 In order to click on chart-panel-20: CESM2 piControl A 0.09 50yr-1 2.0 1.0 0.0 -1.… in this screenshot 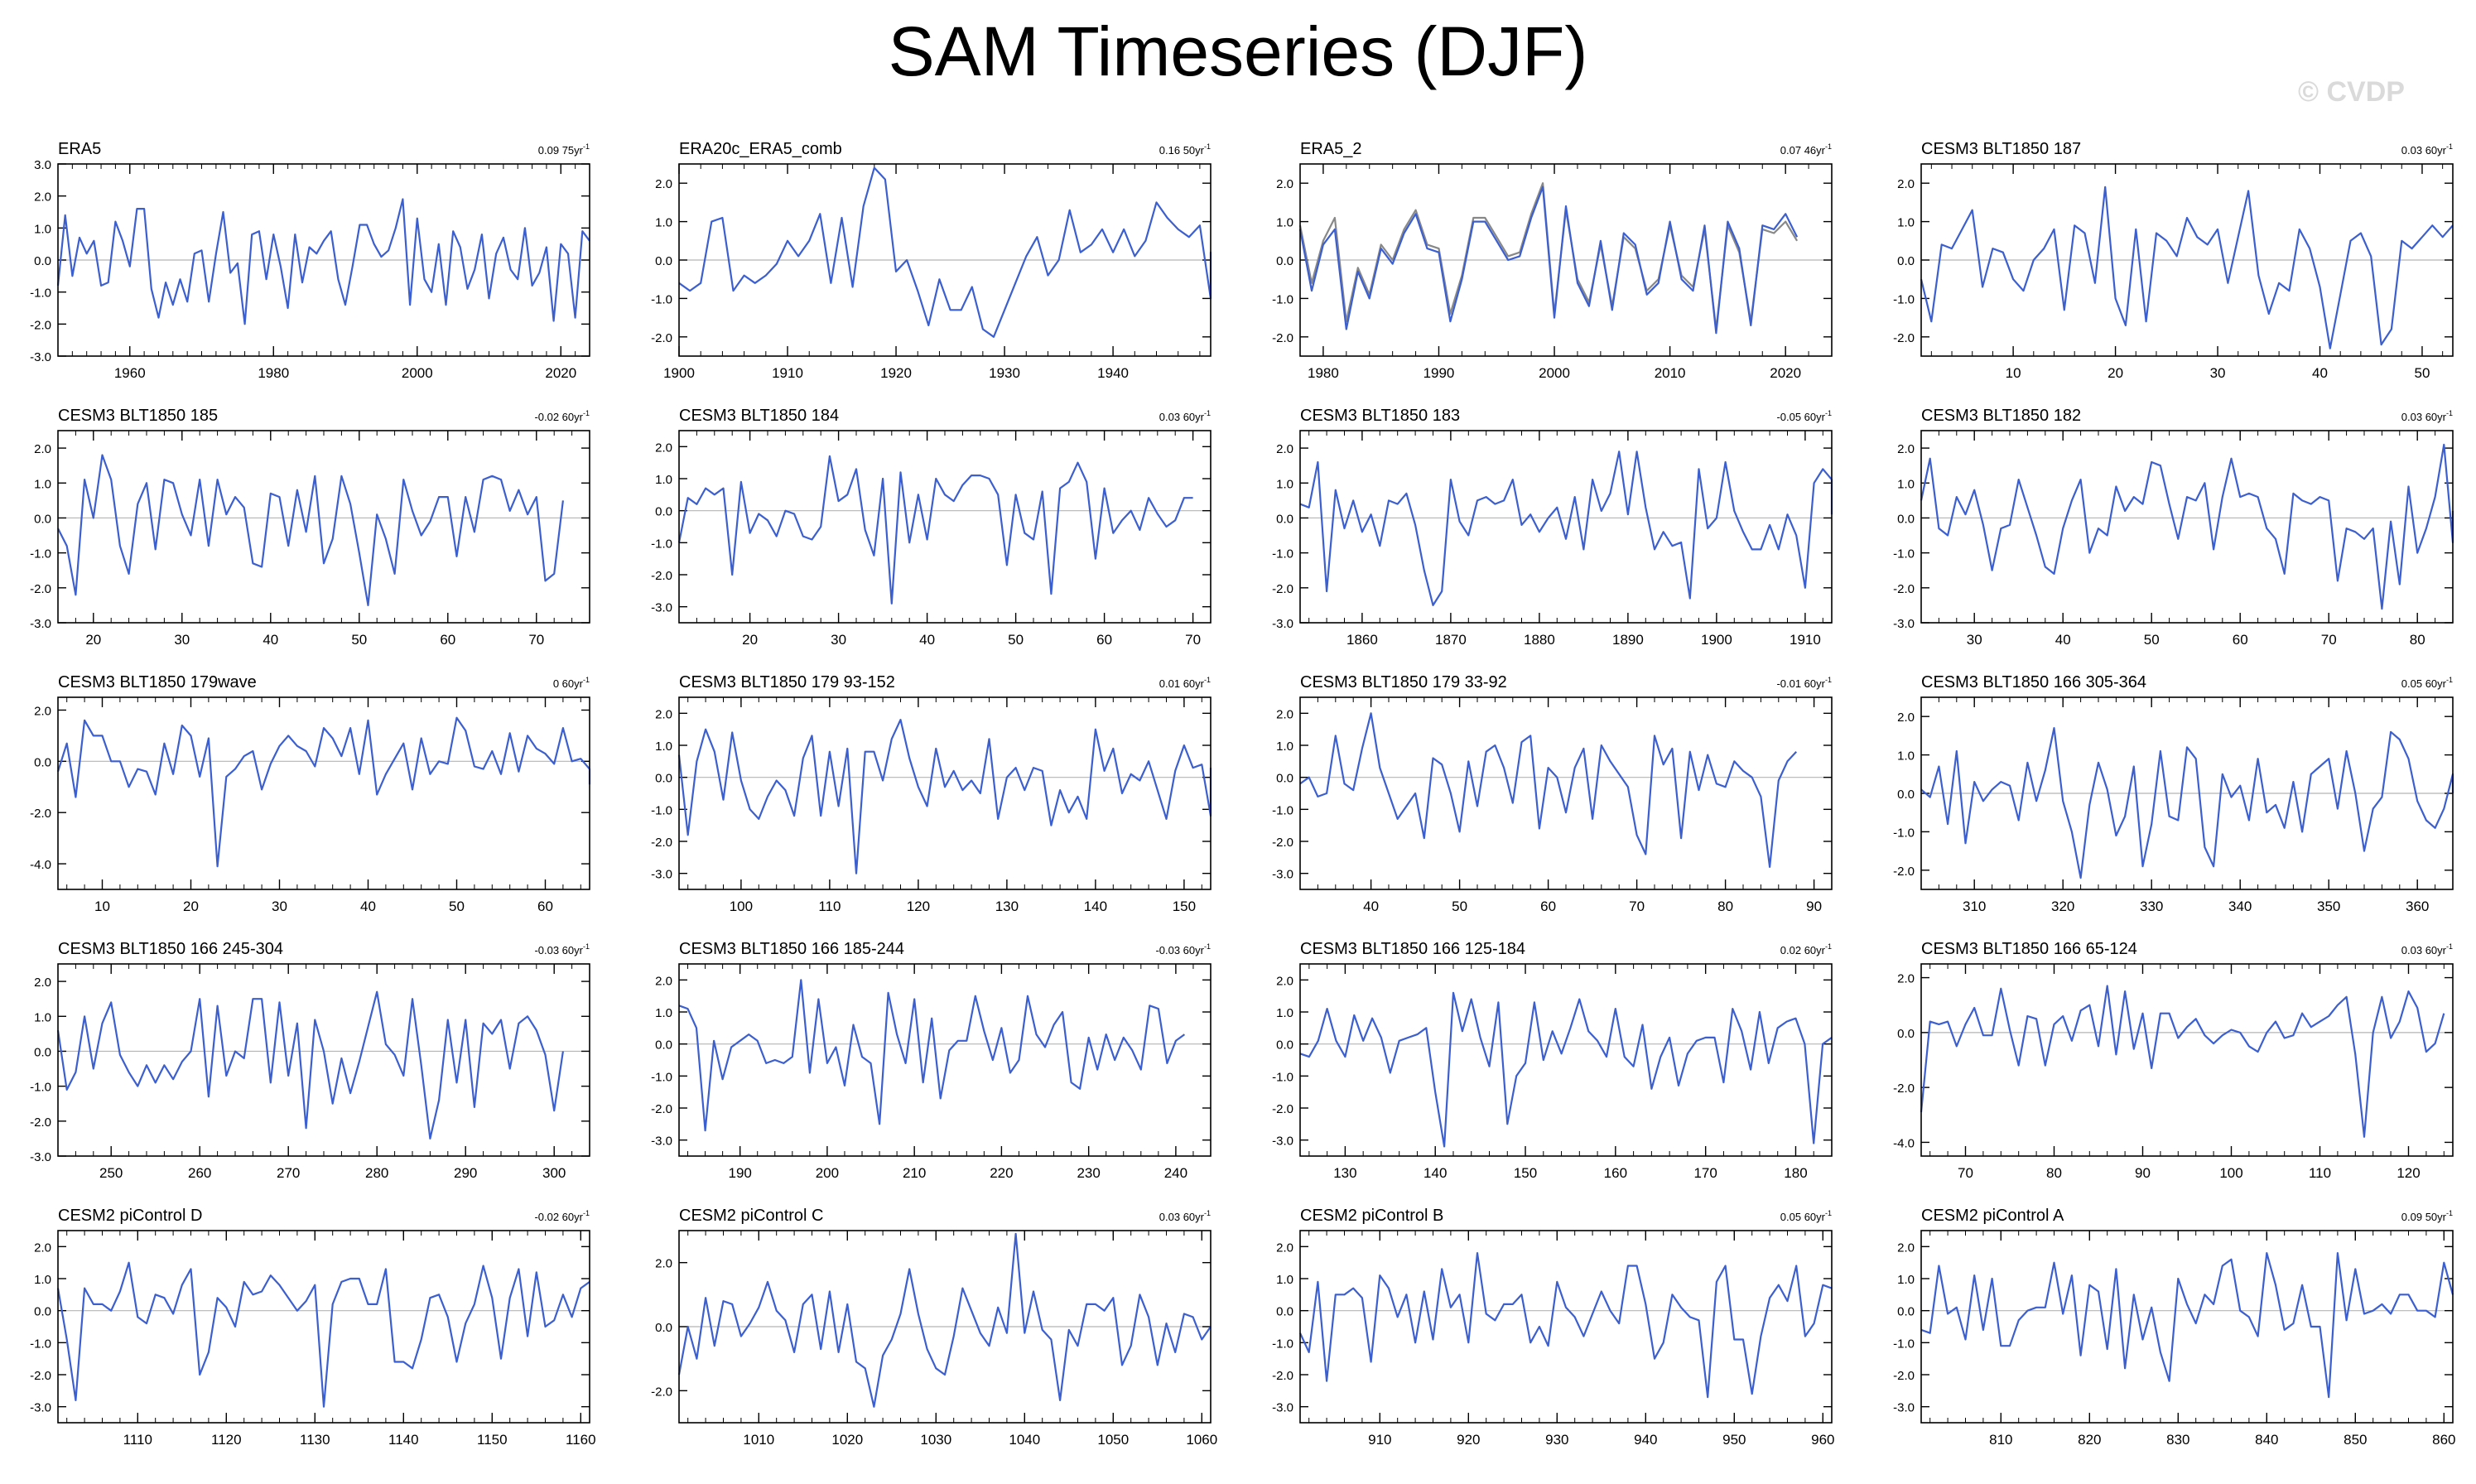, I will do `click(2174, 1327)`.